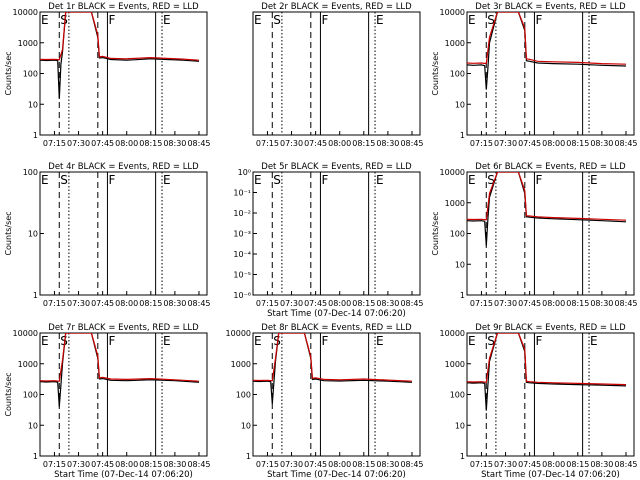 The image size is (640, 480). Describe the element at coordinates (550, 167) in the screenshot. I see `chart-title: Det 6r BLACK = Events, RED = LLD` at that location.